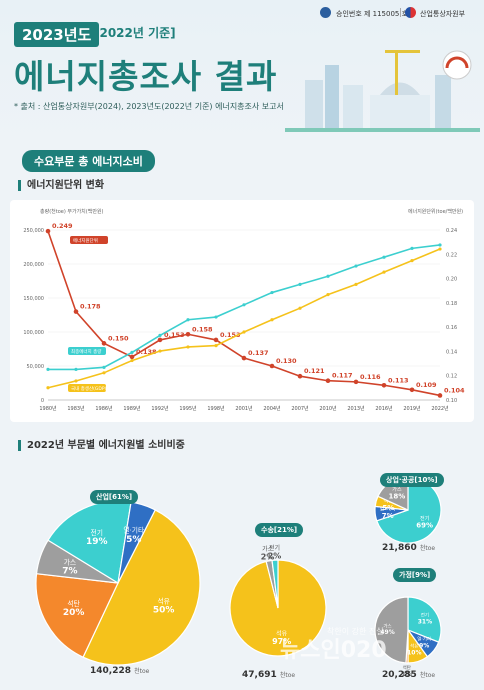 Image resolution: width=484 pixels, height=690 pixels. What do you see at coordinates (342, 376) in the screenshot?
I see `data-label: 0.117` at bounding box center [342, 376].